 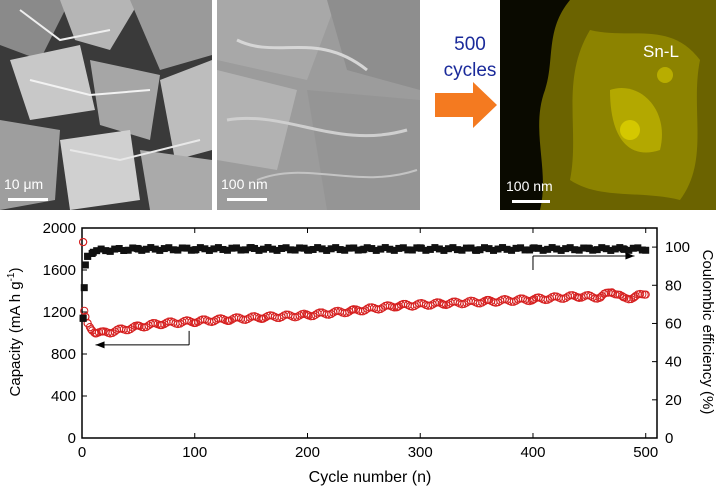 What do you see at coordinates (529, 186) in the screenshot?
I see `scale-label-eds: 100 nm` at bounding box center [529, 186].